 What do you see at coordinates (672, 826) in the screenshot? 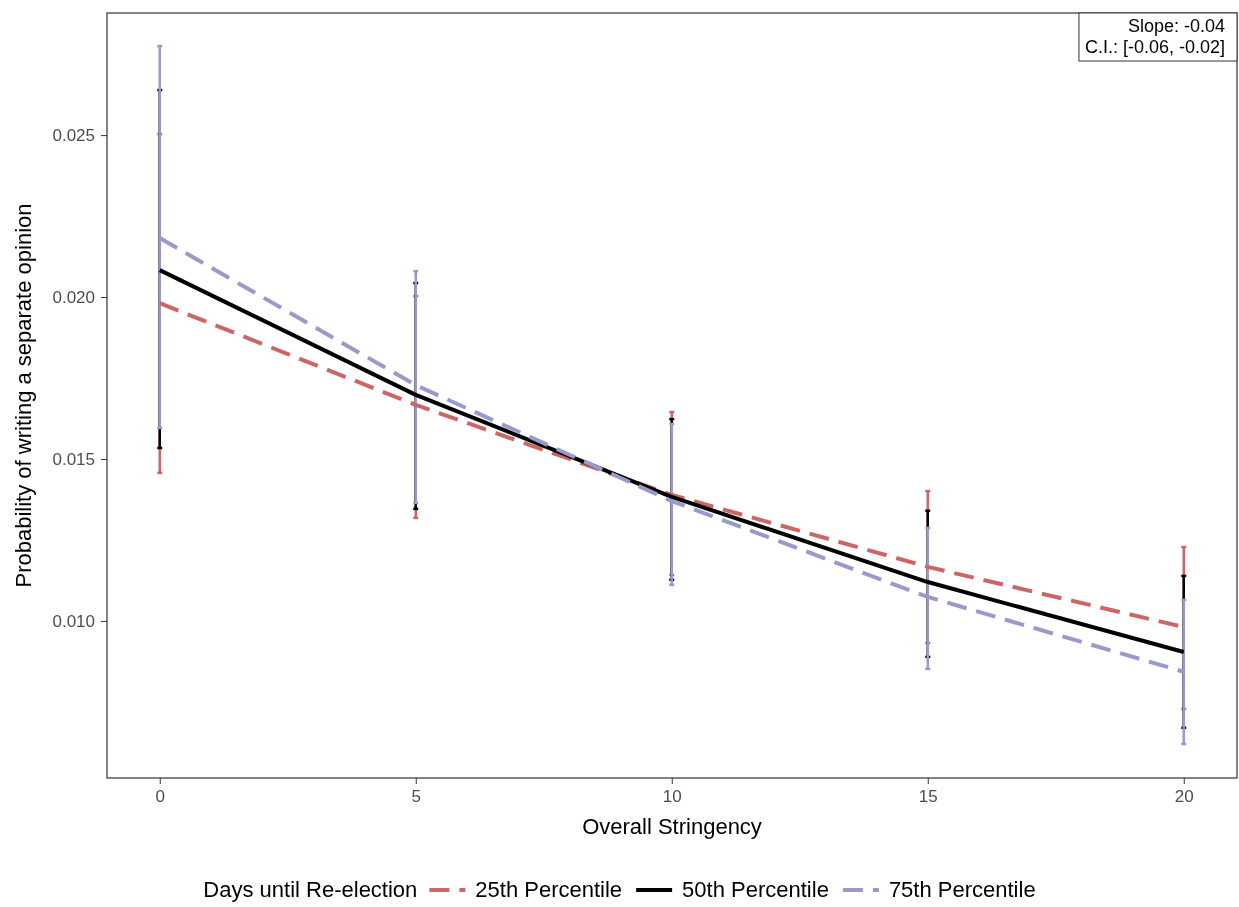
I see `x-axis-title: Overall Stringency` at bounding box center [672, 826].